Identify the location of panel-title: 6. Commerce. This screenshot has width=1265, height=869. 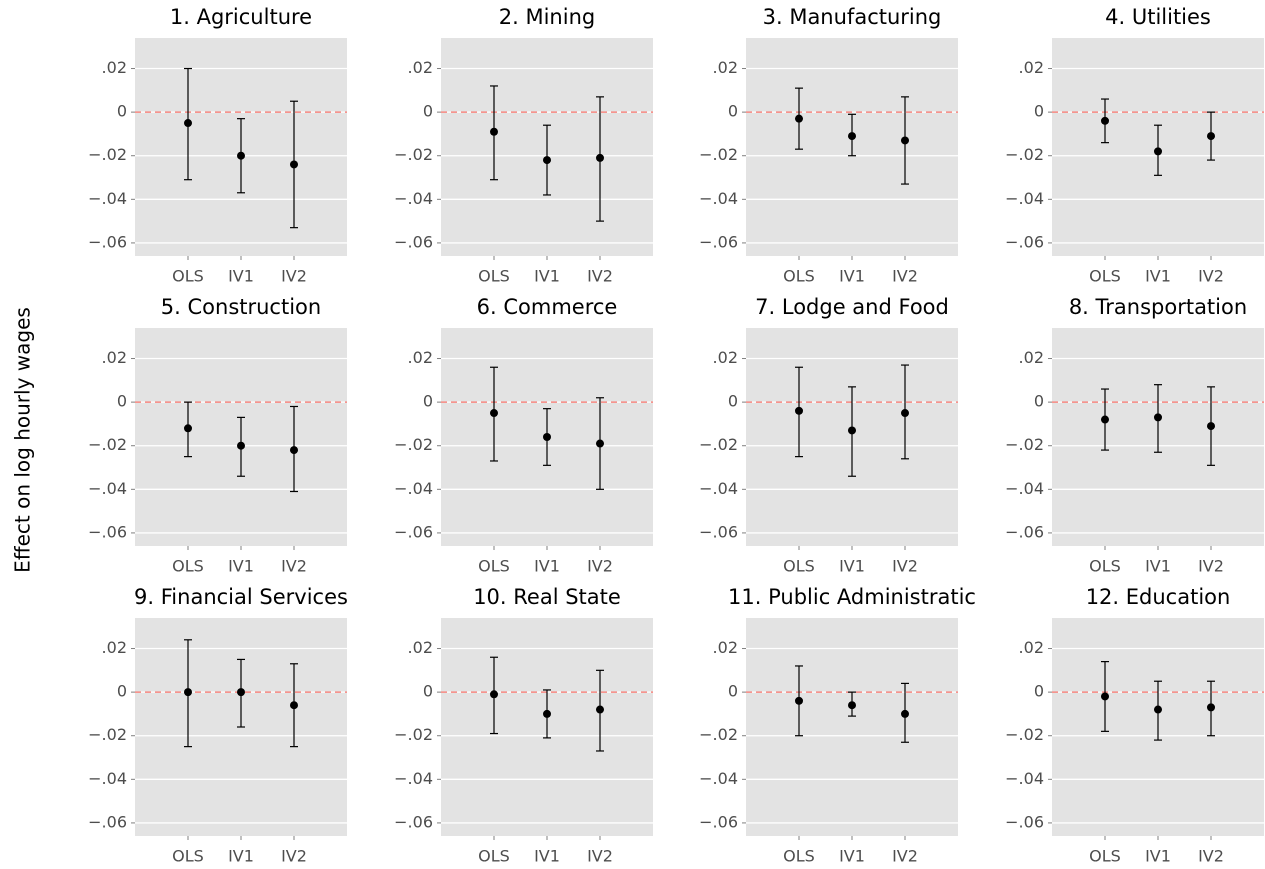
(547, 307).